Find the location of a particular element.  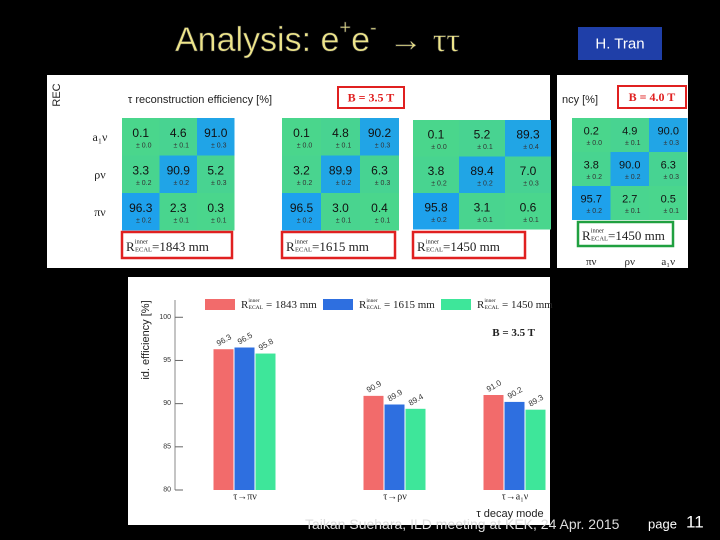

r-symbol: Rinner ECAL=1615 mm is located at coordinates (327, 246).